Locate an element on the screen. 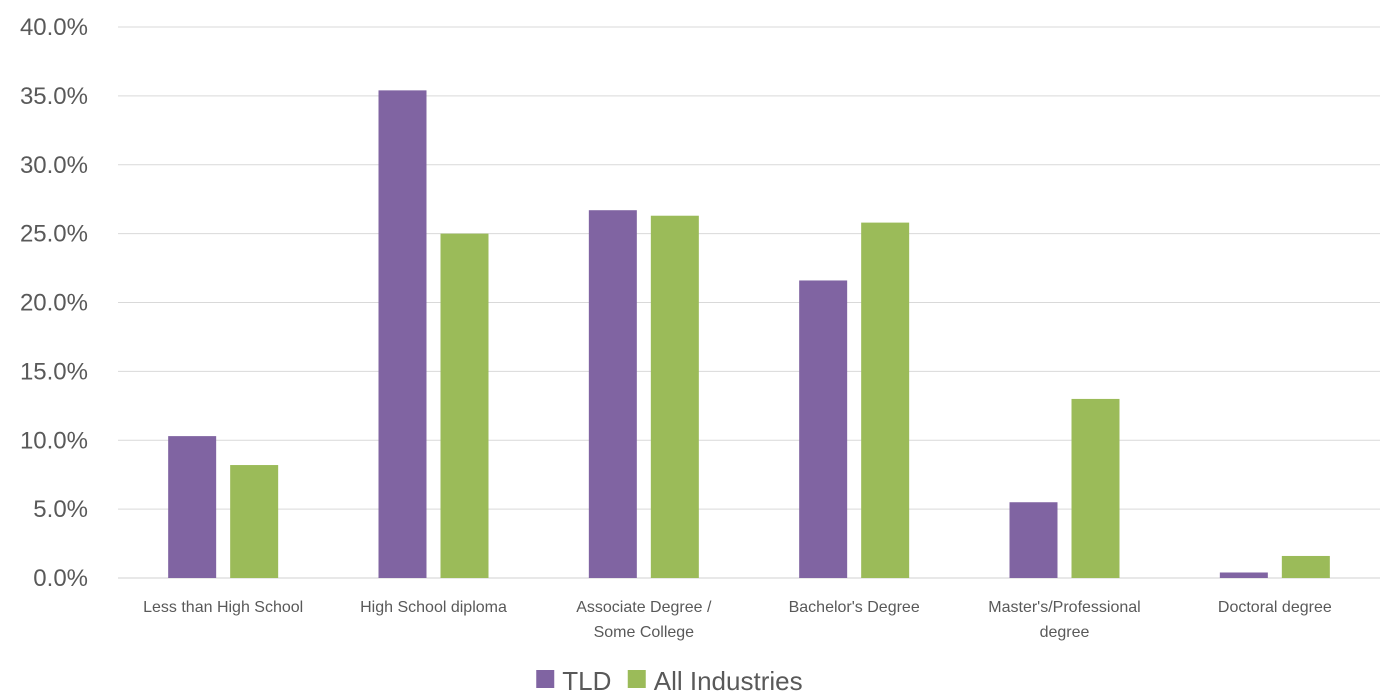 The width and height of the screenshot is (1393, 700). x-tick-label-line: Doctoral degree is located at coordinates (1275, 607).